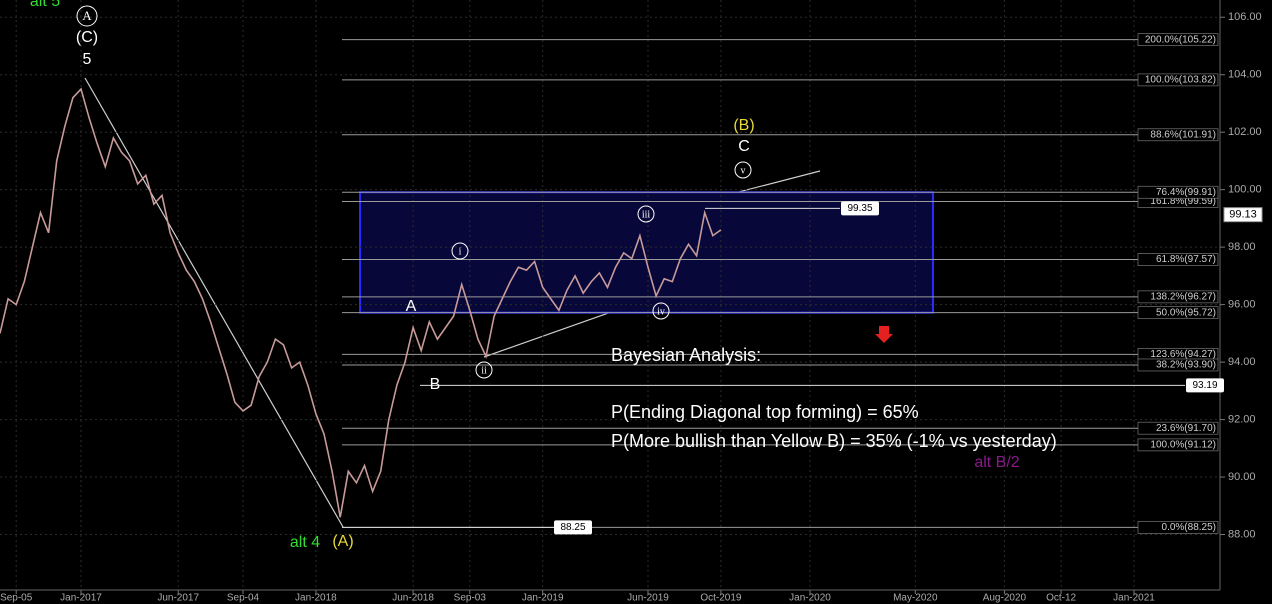 This screenshot has width=1272, height=604. Describe the element at coordinates (16, 598) in the screenshot. I see `x-tick-label: Sep-05` at that location.